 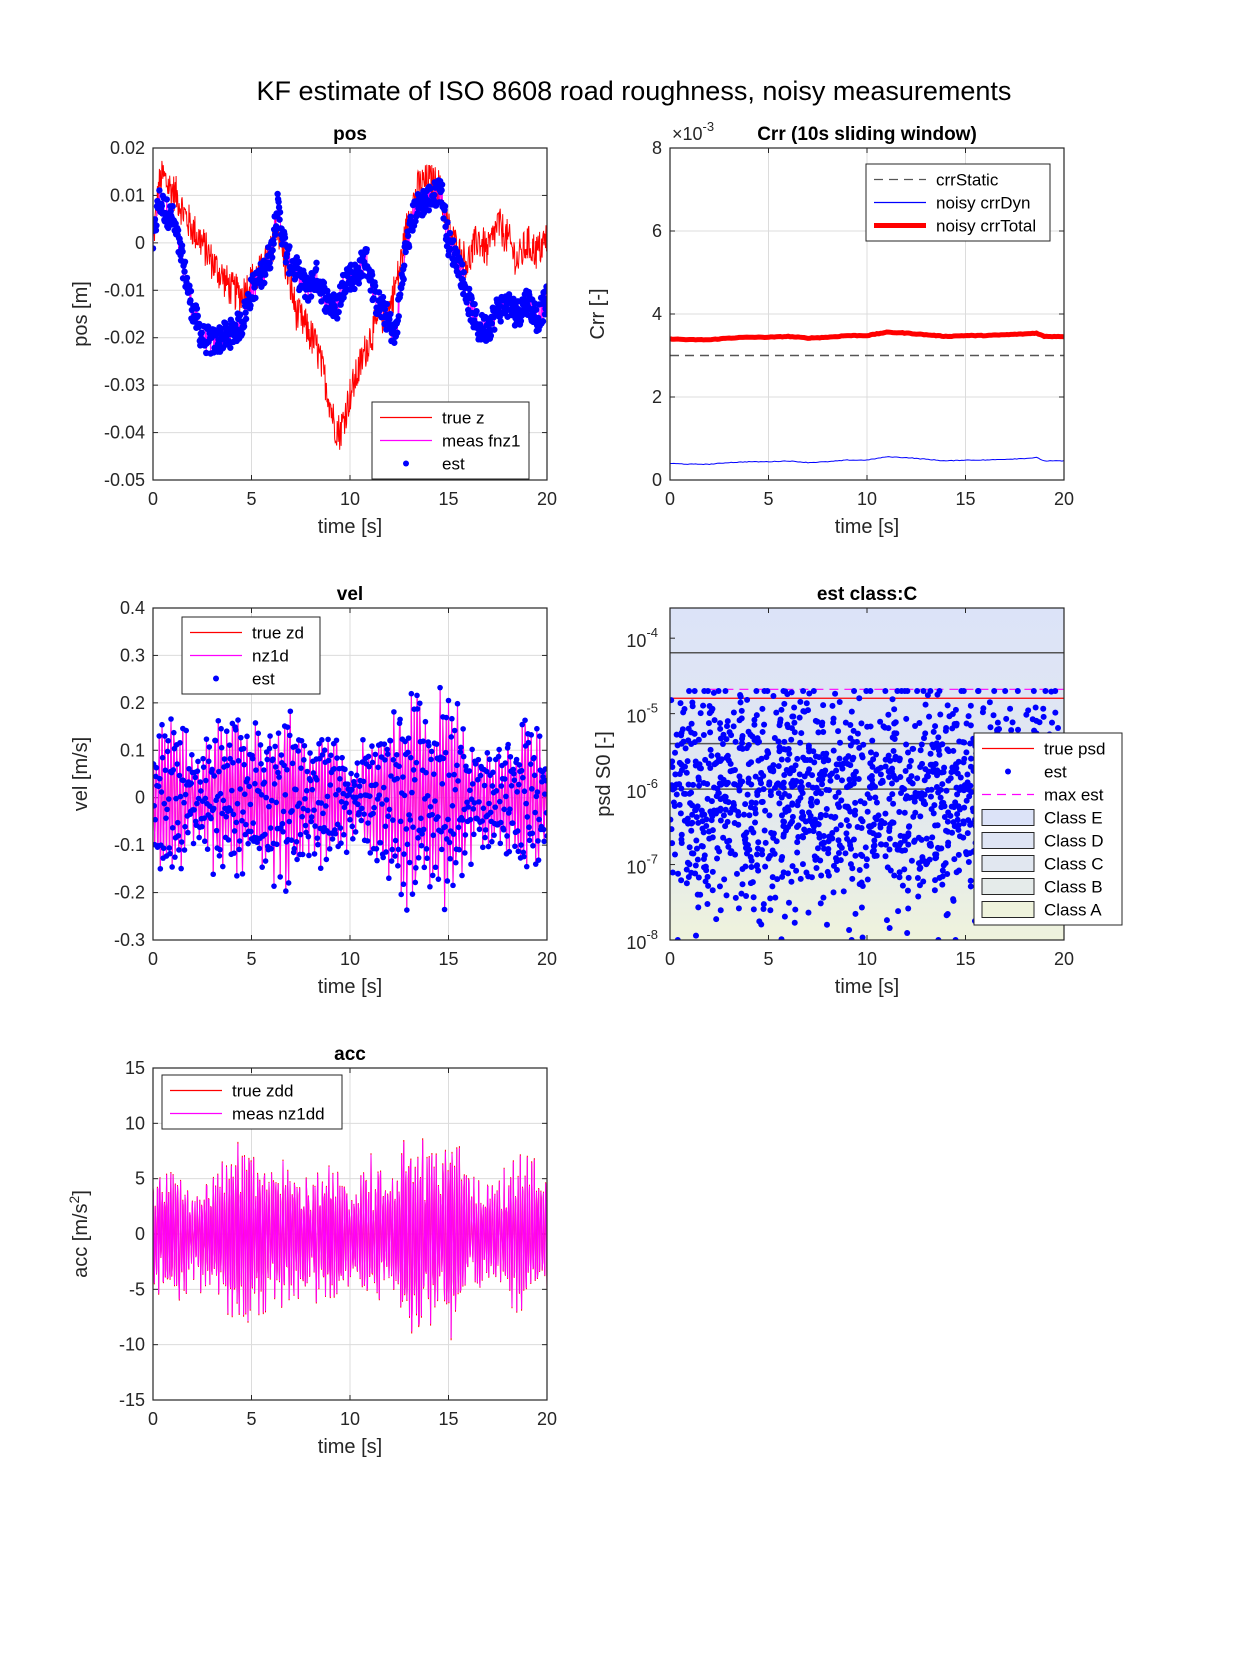 I want to click on legend-label: true zdd, so click(x=262, y=1091).